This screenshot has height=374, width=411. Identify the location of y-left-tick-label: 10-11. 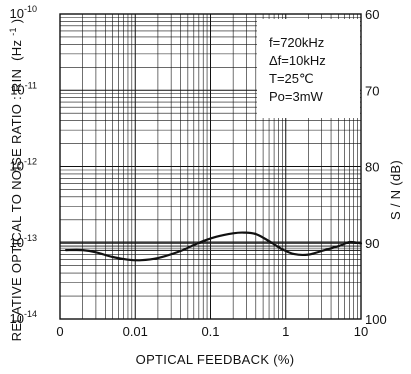
(23, 88).